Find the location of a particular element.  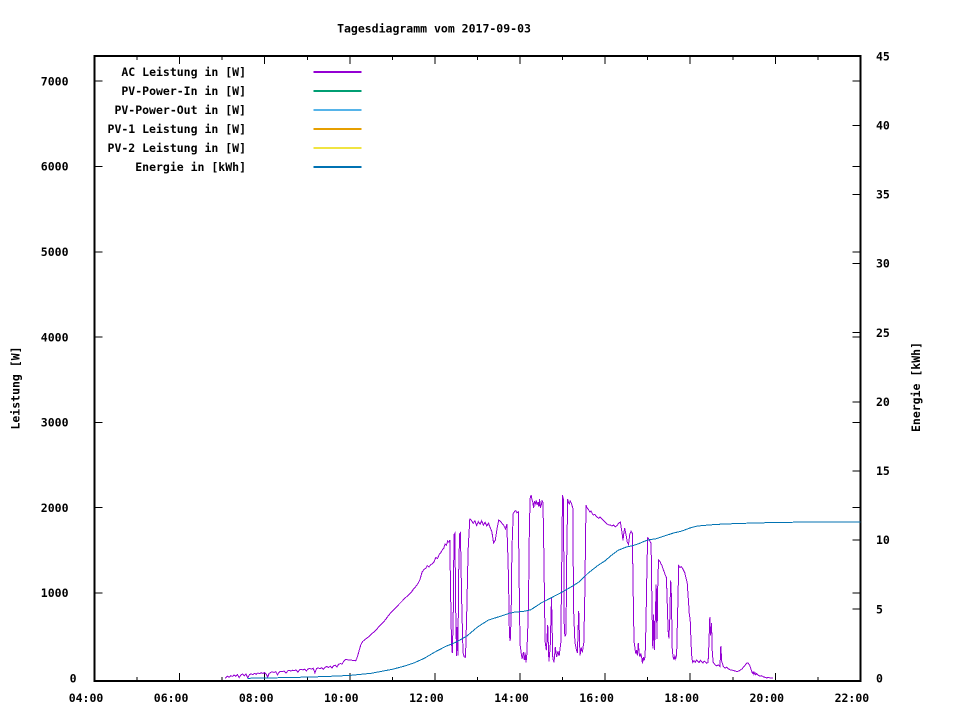

legend-label-pv2-leistung: PV-2 Leistung in [W] is located at coordinates (177, 148).